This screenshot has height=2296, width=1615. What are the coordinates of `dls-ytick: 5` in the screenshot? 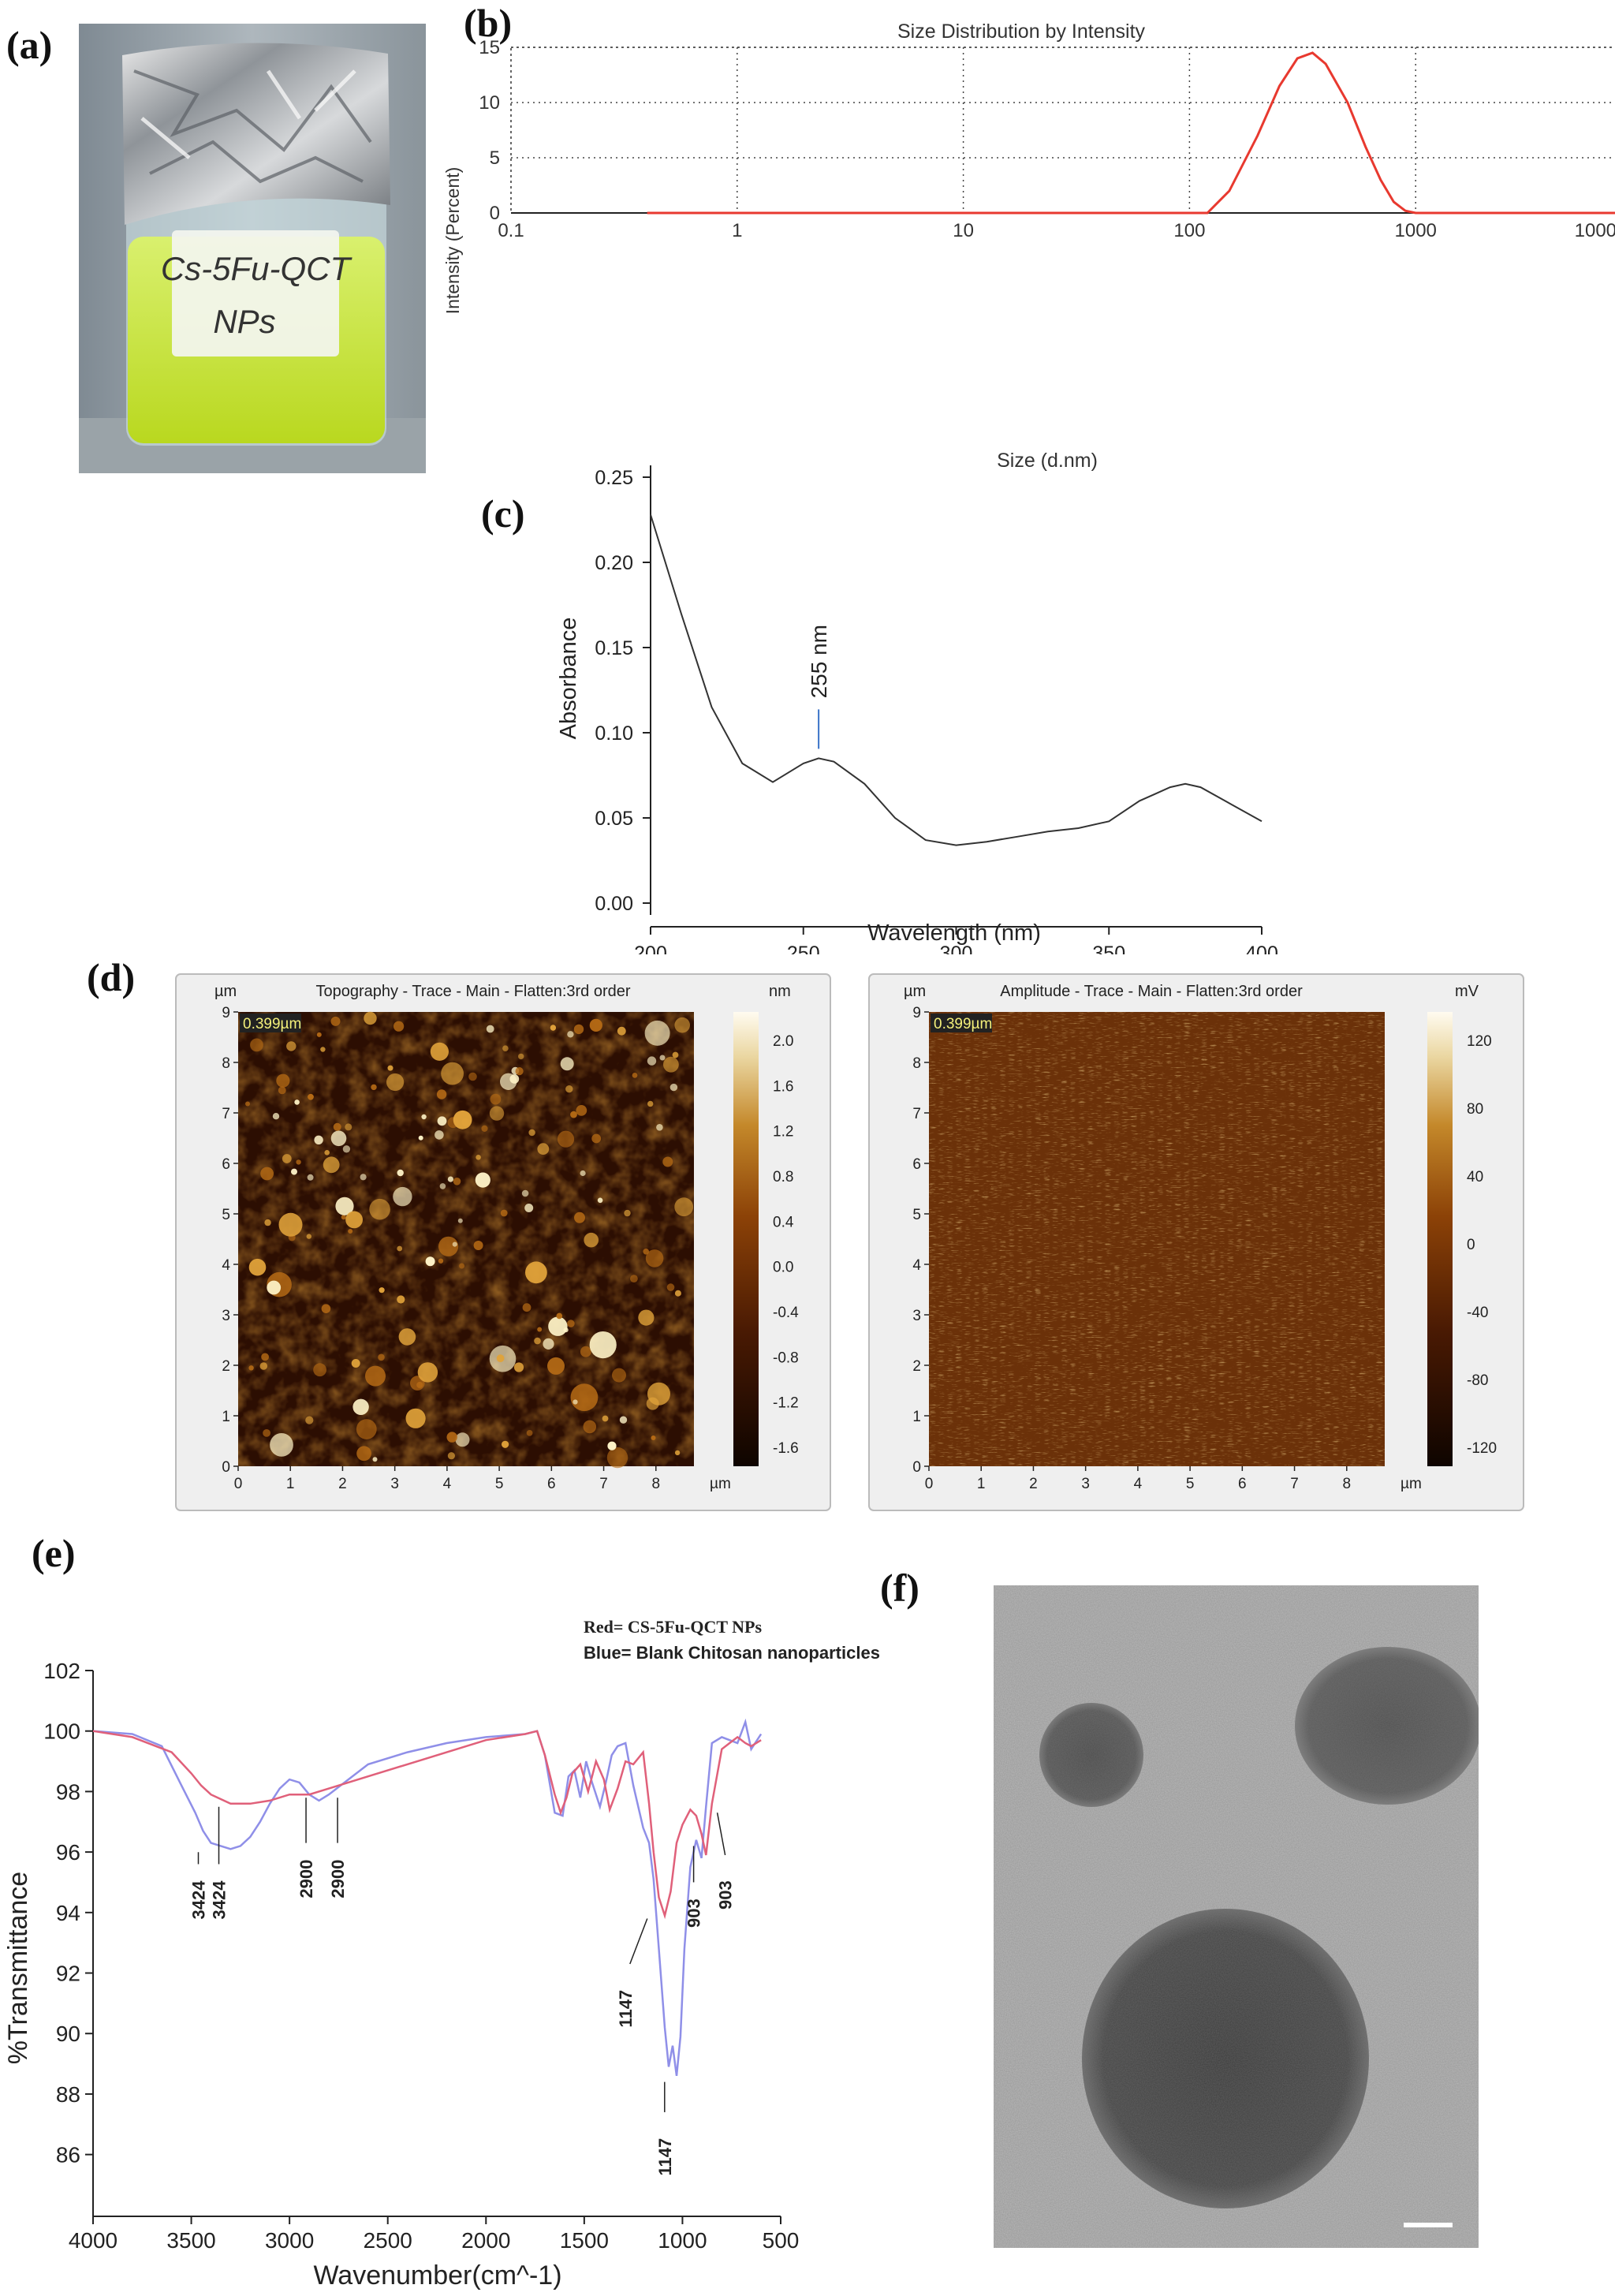 It's located at (495, 158).